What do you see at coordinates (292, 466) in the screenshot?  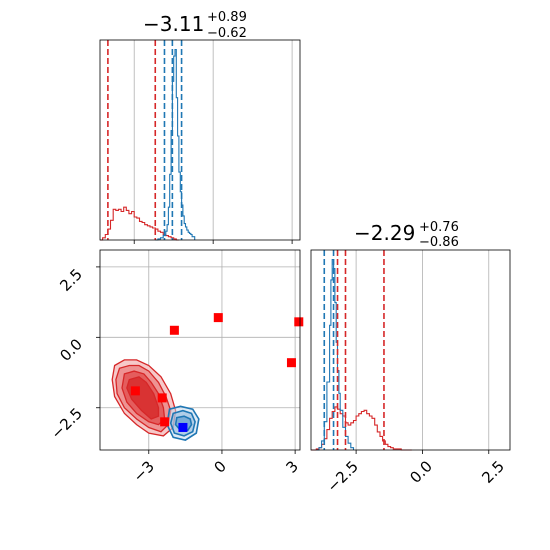 I see `x-tick-label: 3` at bounding box center [292, 466].